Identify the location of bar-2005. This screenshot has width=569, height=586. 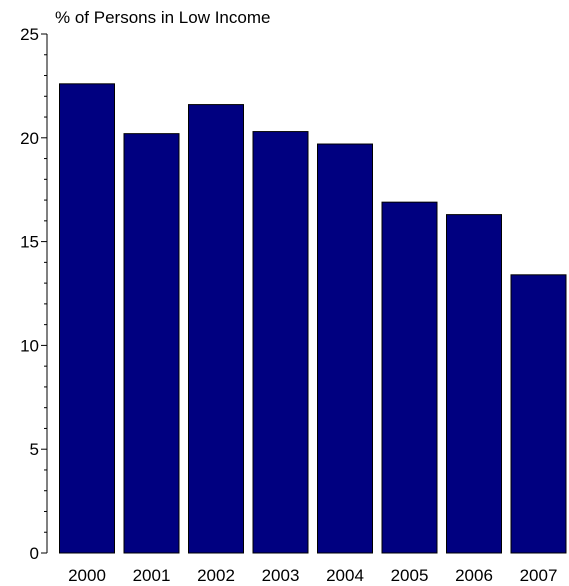
(409, 377).